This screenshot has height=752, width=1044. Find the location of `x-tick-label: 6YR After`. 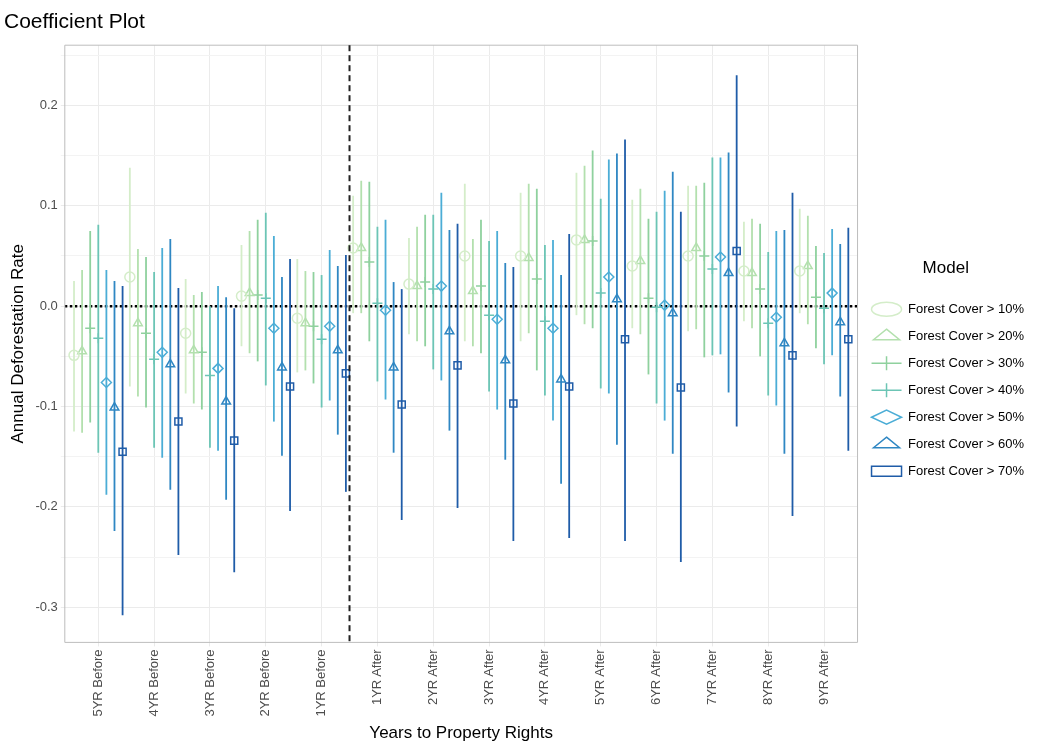

x-tick-label: 6YR After is located at coordinates (656, 677).